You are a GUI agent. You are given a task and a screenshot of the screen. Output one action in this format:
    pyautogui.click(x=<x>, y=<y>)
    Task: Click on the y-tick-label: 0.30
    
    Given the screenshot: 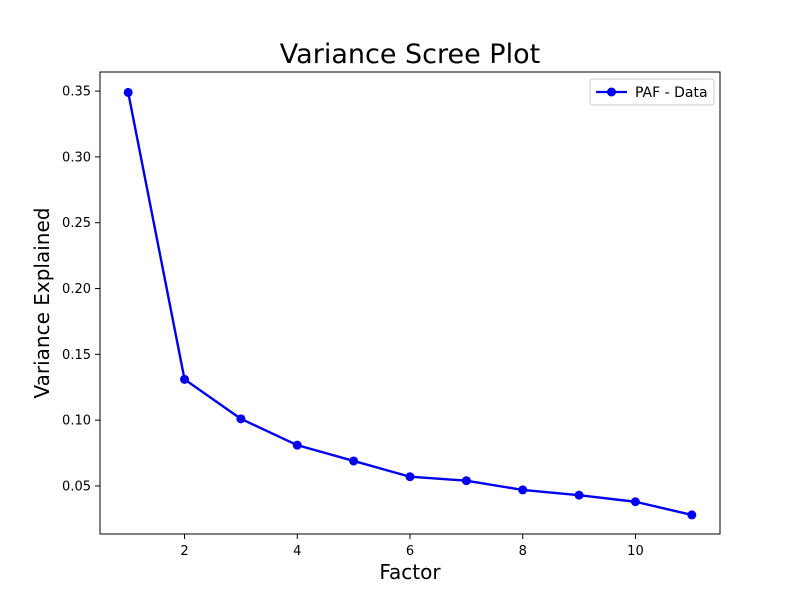 What is the action you would take?
    pyautogui.click(x=76, y=157)
    